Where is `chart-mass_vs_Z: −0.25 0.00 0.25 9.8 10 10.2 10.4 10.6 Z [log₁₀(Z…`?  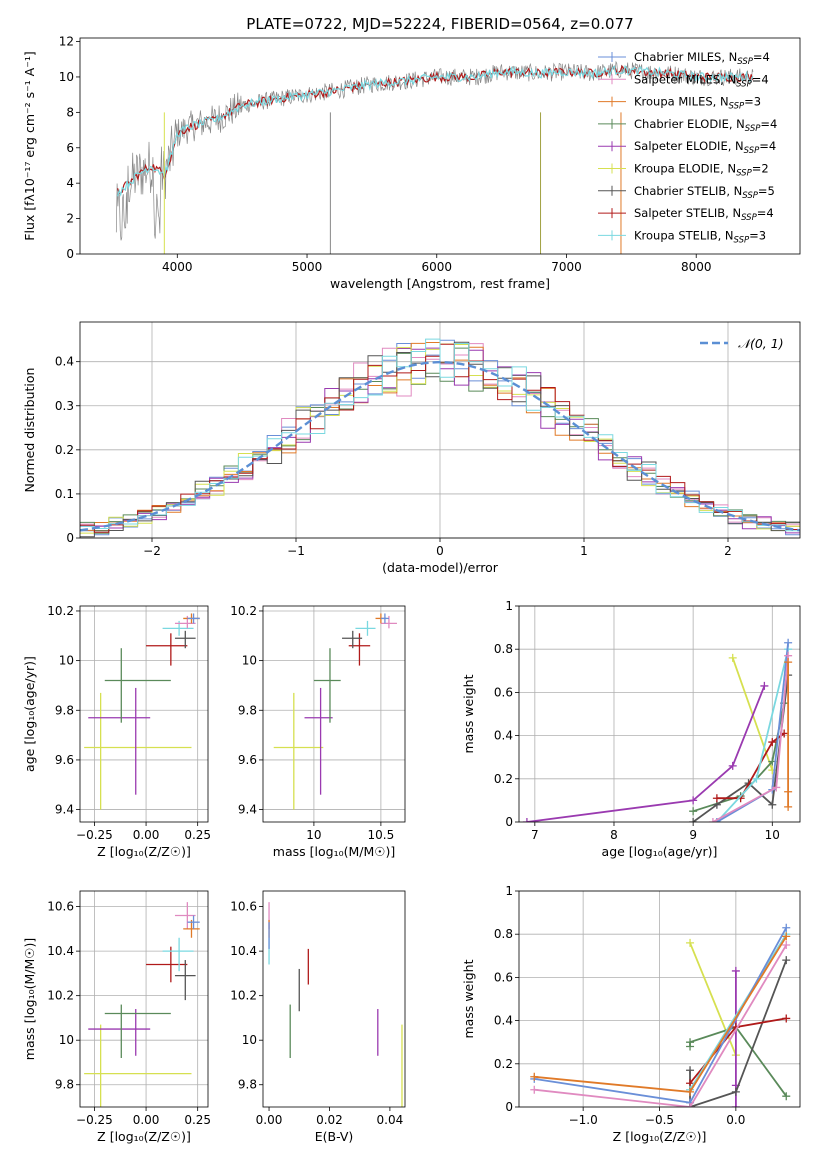
chart-mass_vs_Z: −0.25 0.00 0.25 9.8 10 10.2 10.4 10.6 Z [log₁₀(Z… is located at coordinates (116, 1017).